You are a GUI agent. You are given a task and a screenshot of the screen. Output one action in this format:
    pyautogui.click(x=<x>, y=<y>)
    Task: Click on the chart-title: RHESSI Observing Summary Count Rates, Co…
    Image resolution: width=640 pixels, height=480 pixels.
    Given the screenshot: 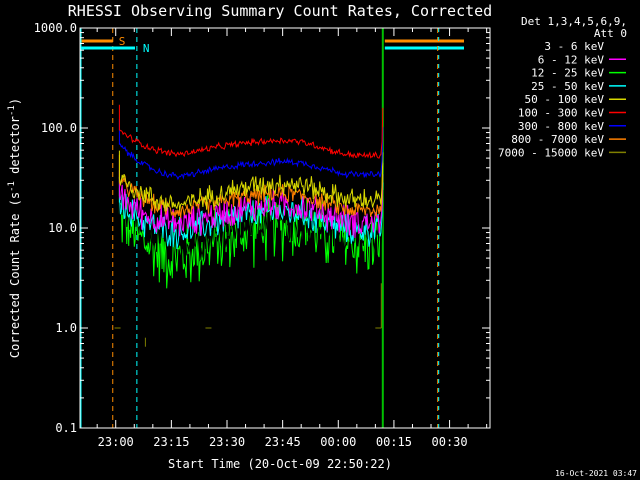 What is the action you would take?
    pyautogui.click(x=280, y=11)
    